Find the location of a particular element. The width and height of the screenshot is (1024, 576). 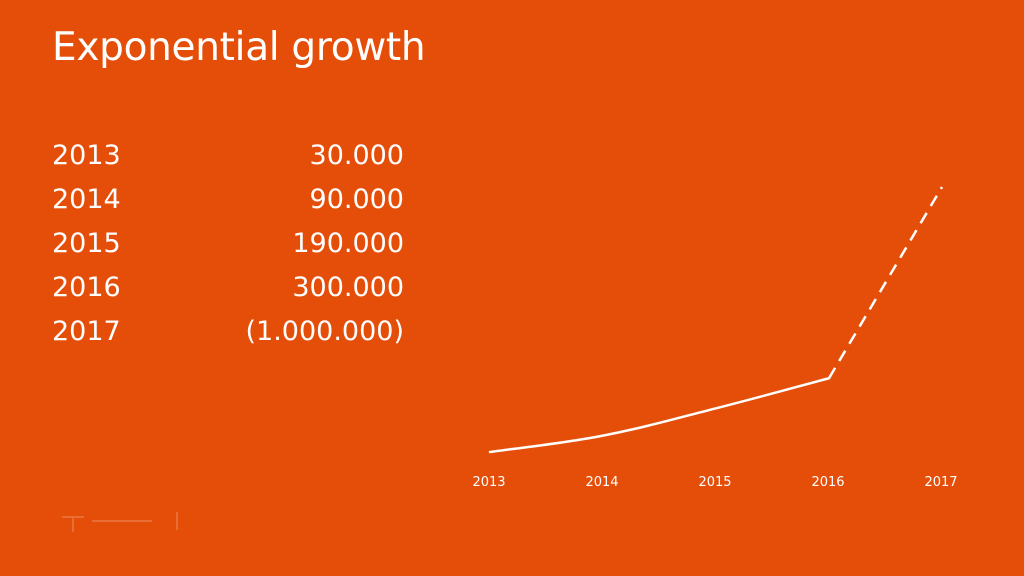

series-line-projected is located at coordinates (885, 282).